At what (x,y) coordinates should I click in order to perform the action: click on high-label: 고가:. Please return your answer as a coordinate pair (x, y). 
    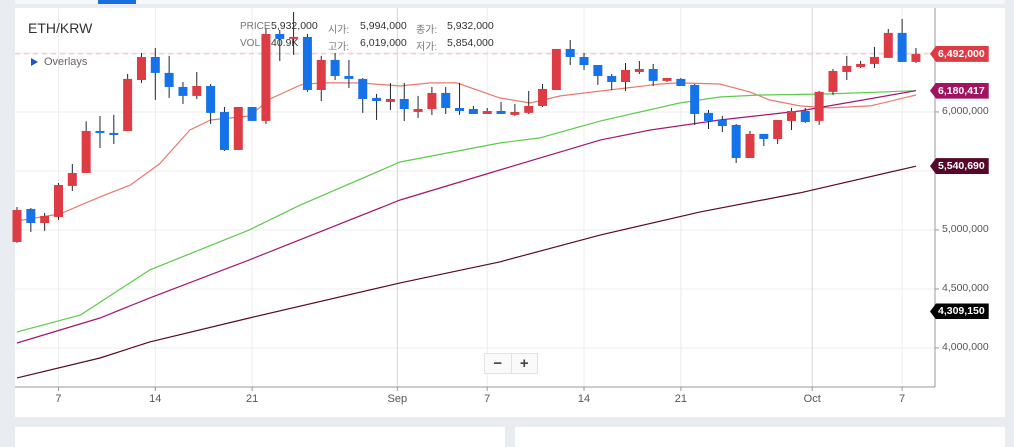
    Looking at the image, I should click on (339, 47).